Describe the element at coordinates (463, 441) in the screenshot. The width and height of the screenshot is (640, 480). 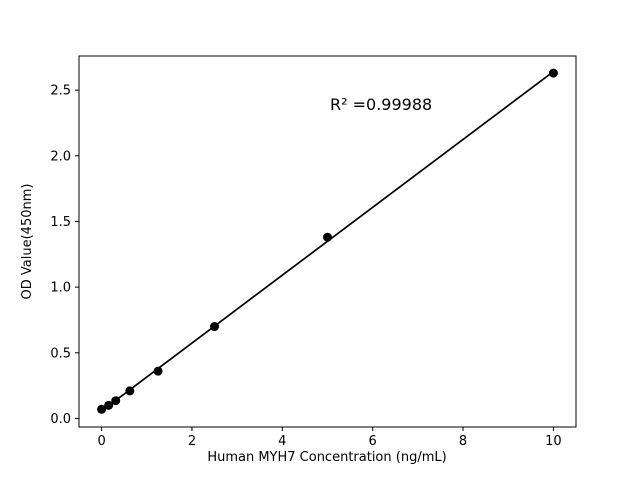
I see `x-tick-label: 8` at that location.